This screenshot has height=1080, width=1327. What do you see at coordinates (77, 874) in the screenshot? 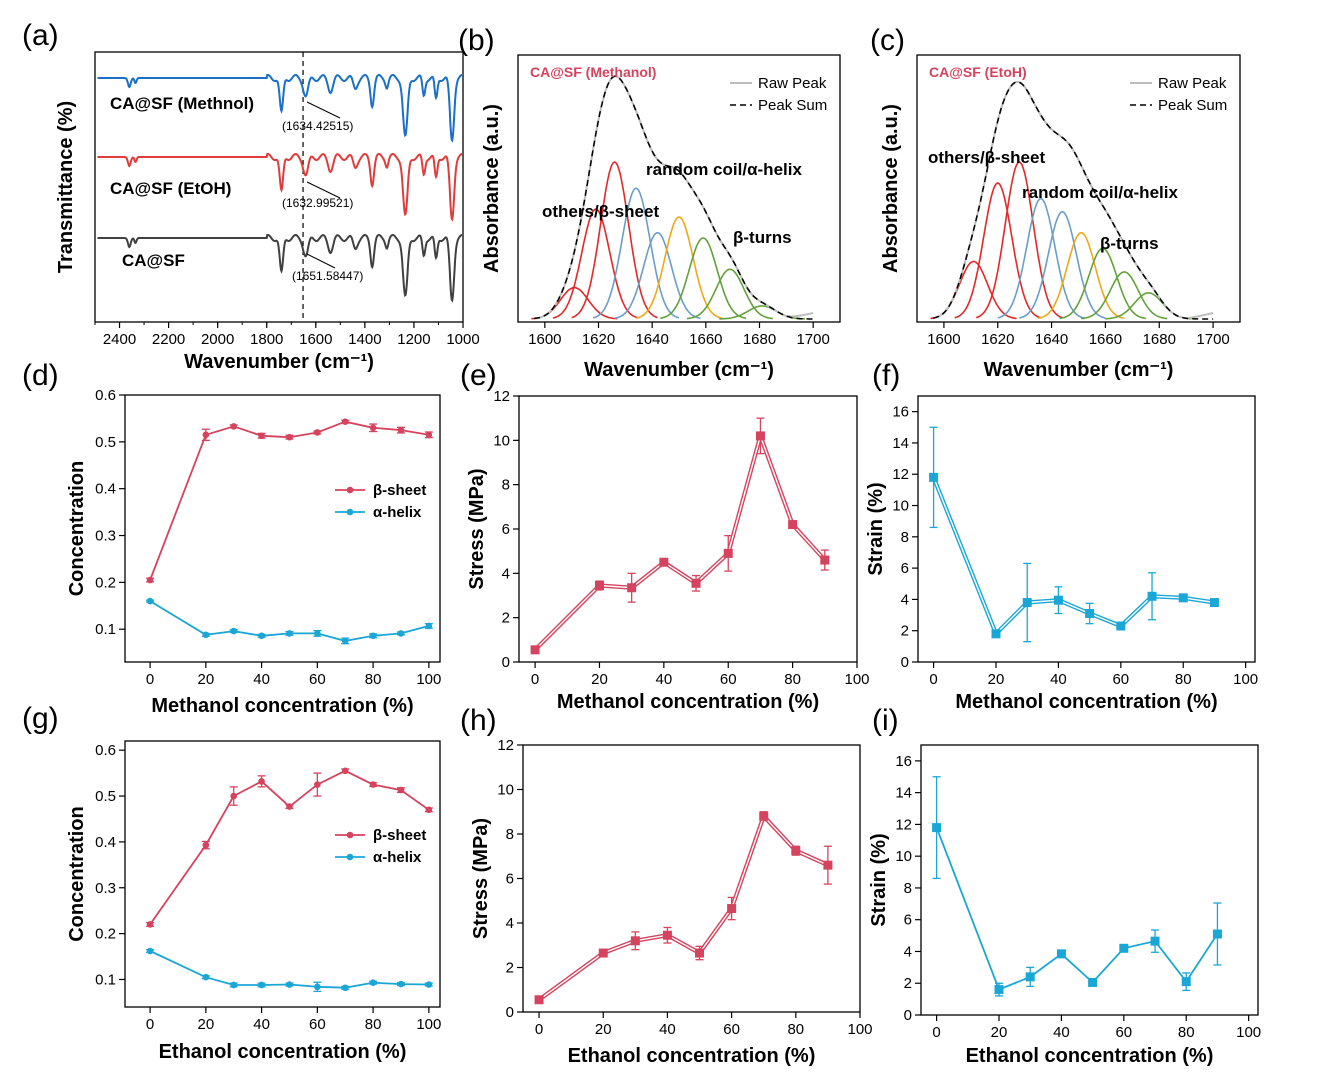
I see `y-axis-label: Concentration` at bounding box center [77, 874].